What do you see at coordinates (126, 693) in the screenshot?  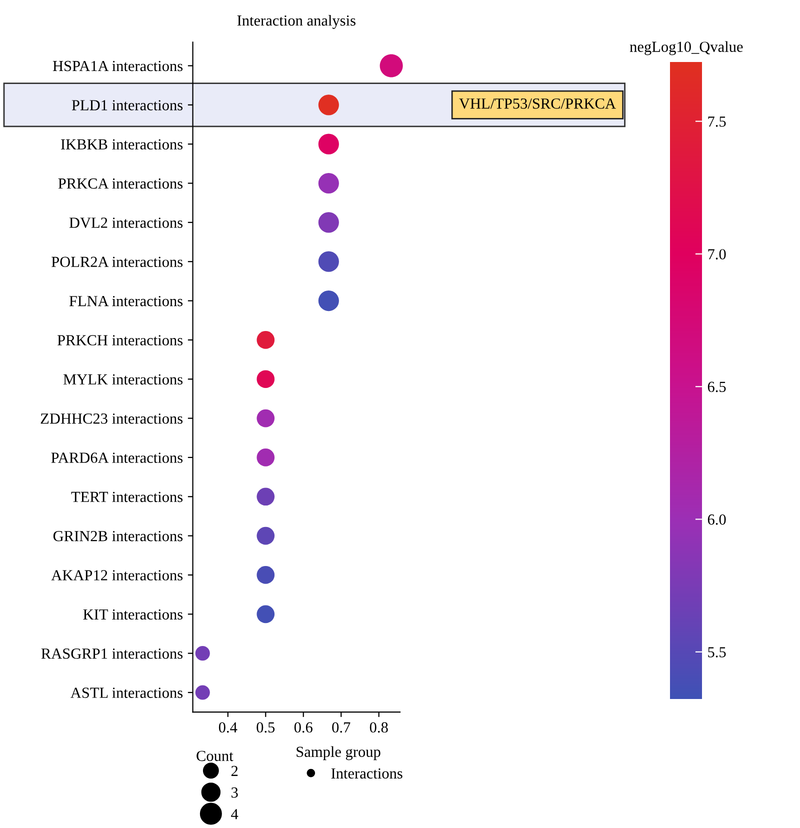 I see `y-tick-label: ASTL interactions` at bounding box center [126, 693].